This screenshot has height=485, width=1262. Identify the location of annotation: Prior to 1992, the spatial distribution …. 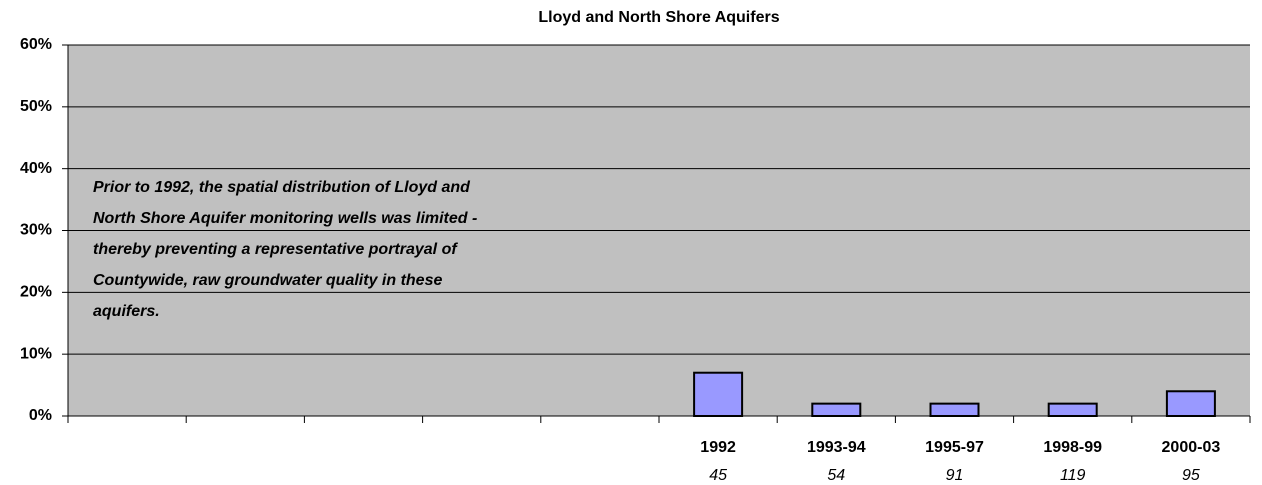
(282, 187).